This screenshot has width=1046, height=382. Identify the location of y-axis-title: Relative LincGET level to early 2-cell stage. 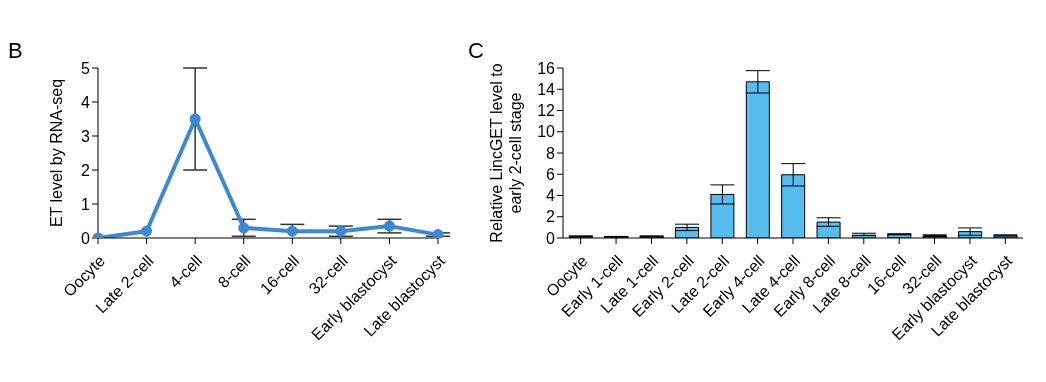
(506, 153).